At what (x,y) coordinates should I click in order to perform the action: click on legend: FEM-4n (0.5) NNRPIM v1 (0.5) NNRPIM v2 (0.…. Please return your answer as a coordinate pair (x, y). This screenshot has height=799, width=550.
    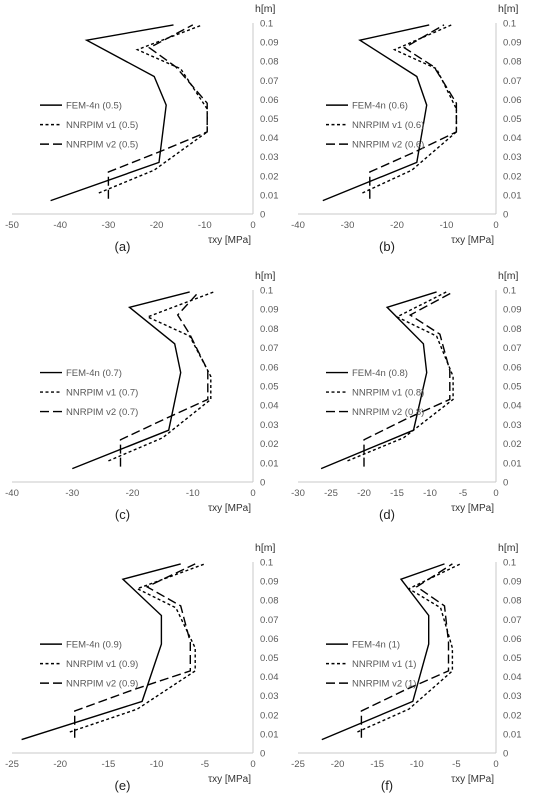
    Looking at the image, I should click on (89, 126).